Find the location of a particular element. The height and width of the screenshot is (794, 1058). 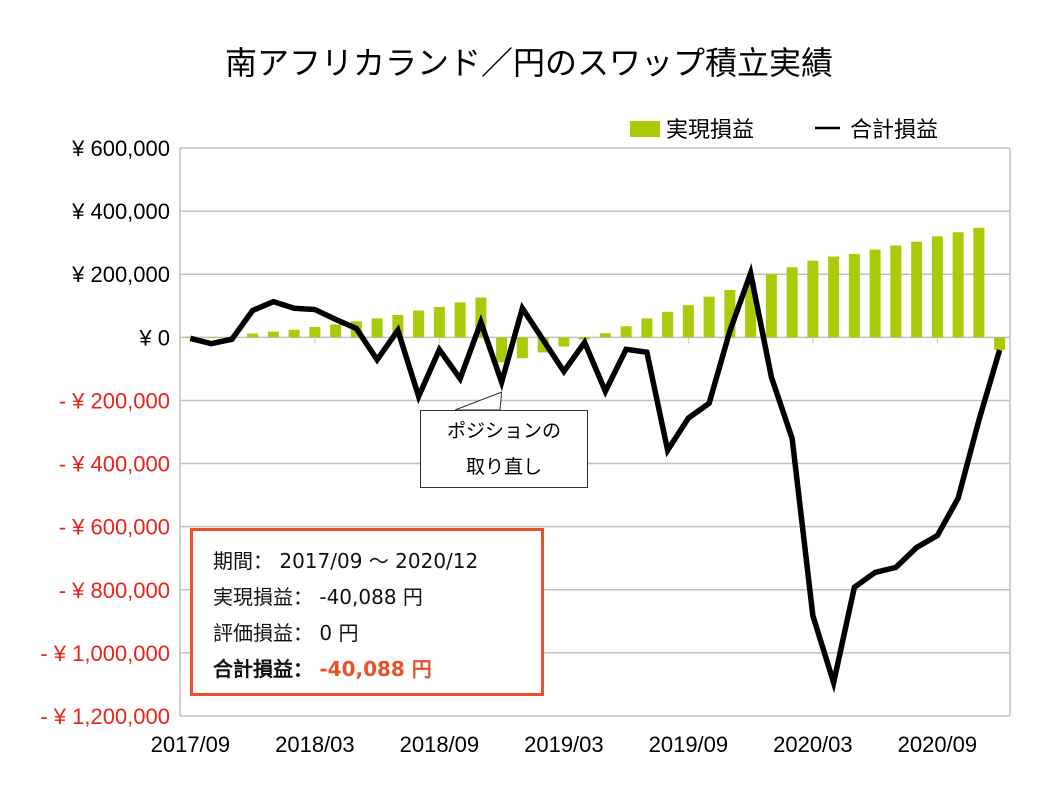

legend-label-total: 合計損益 is located at coordinates (894, 130).